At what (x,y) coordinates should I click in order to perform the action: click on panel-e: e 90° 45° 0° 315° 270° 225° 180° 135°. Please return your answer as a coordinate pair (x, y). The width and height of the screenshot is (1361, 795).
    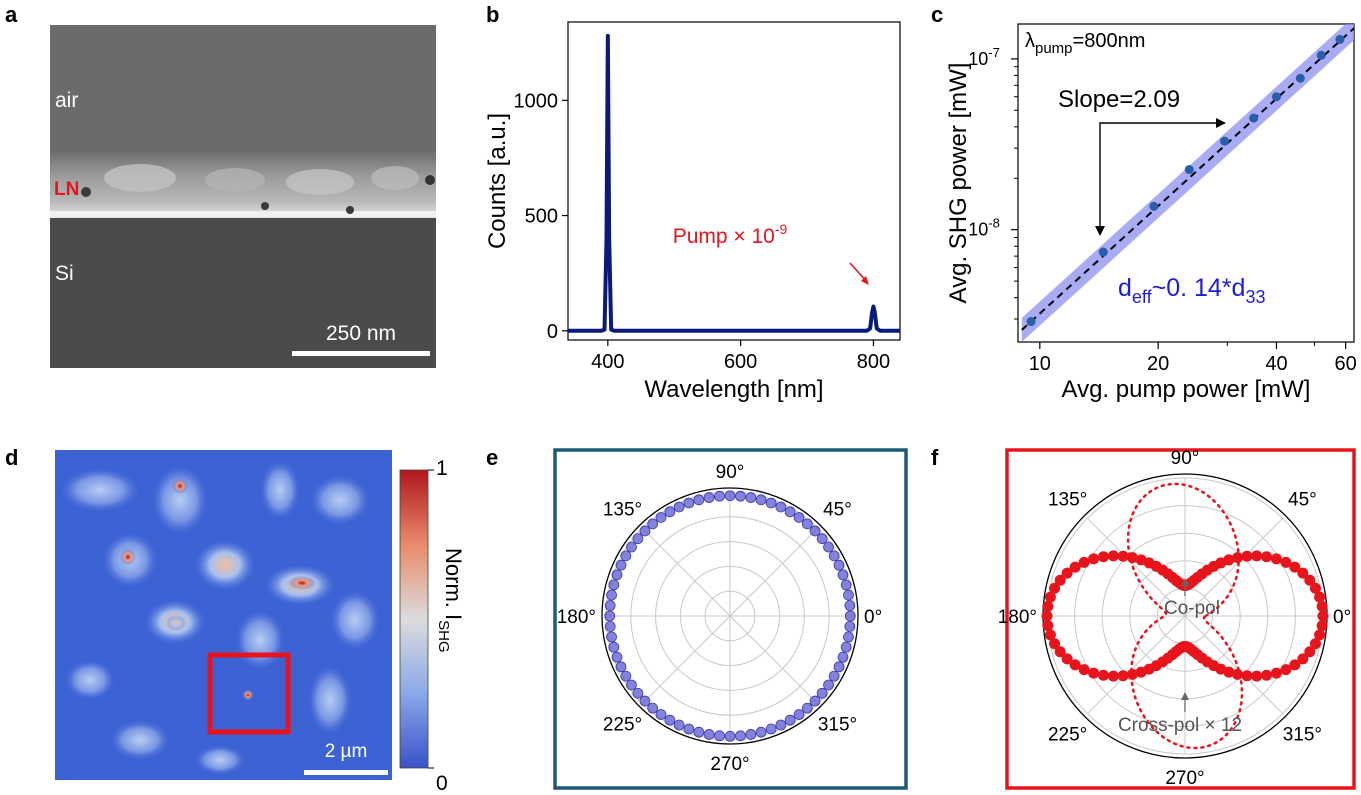
    Looking at the image, I should click on (697, 617).